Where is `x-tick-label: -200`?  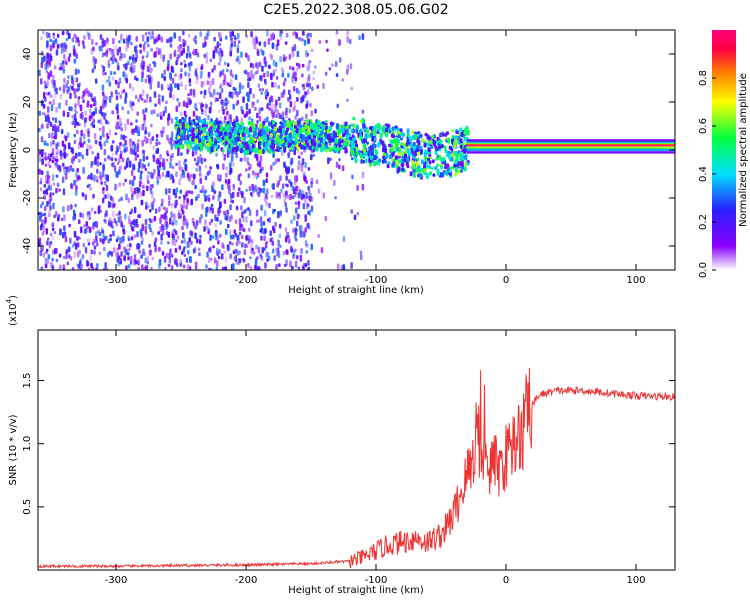
x-tick-label: -200 is located at coordinates (246, 280).